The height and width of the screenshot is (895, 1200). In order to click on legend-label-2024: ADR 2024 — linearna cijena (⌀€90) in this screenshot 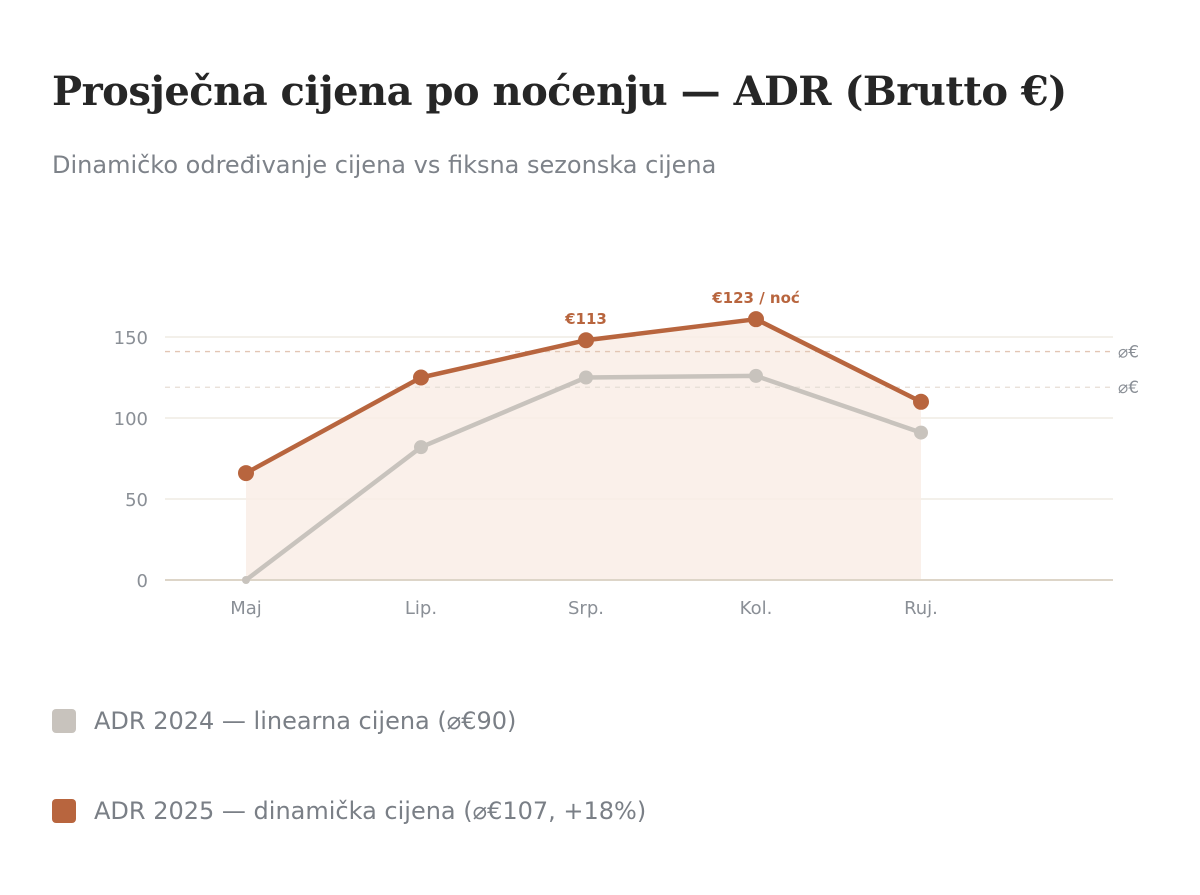, I will do `click(305, 721)`.